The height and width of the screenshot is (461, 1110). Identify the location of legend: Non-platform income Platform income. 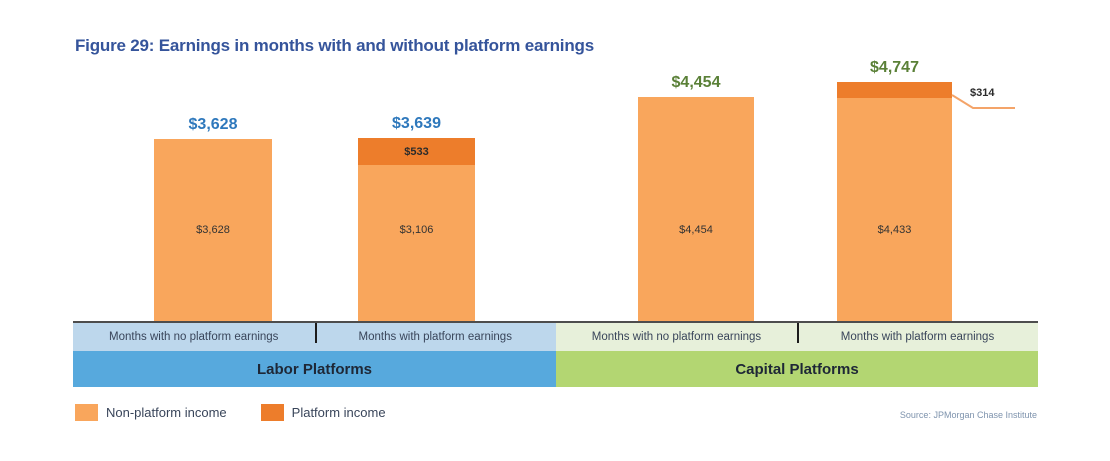
(240, 412).